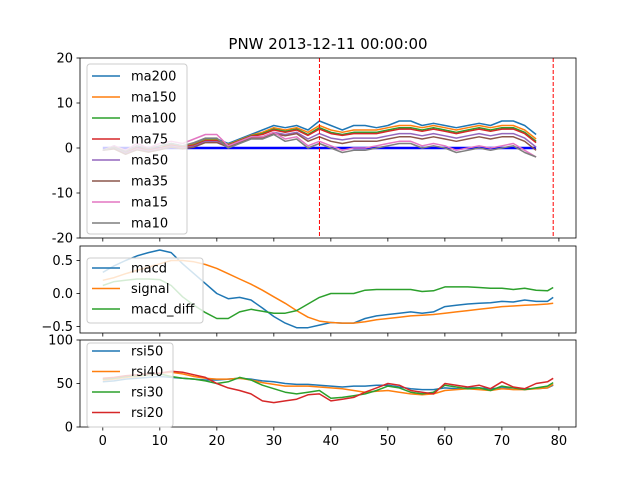 The width and height of the screenshot is (640, 480). What do you see at coordinates (62, 239) in the screenshot?
I see `y-tick-label: -20` at bounding box center [62, 239].